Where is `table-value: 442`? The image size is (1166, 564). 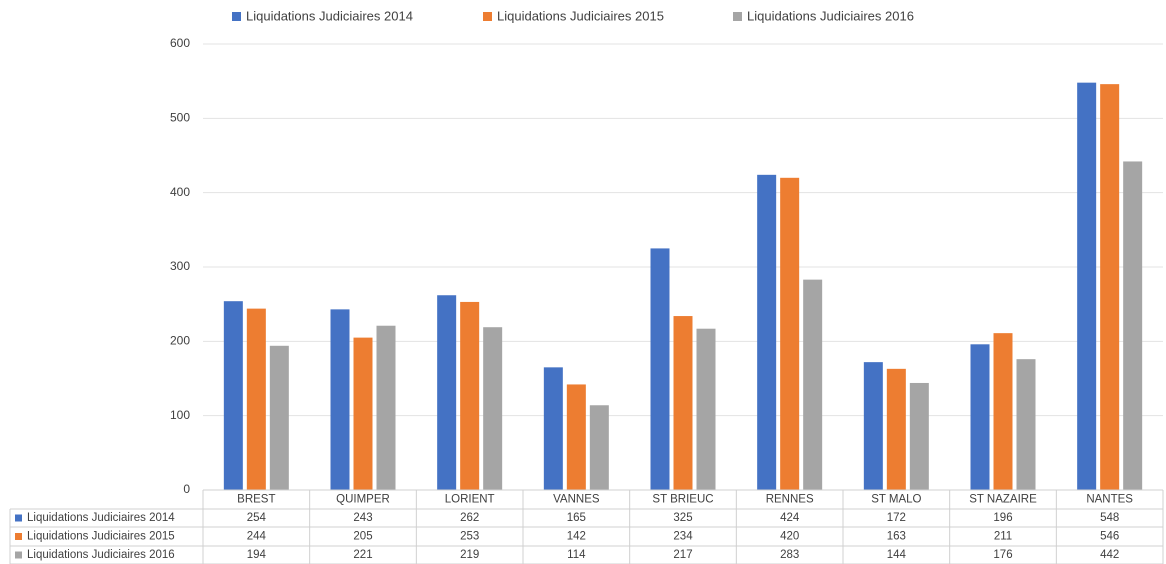
table-value: 442 is located at coordinates (1109, 555).